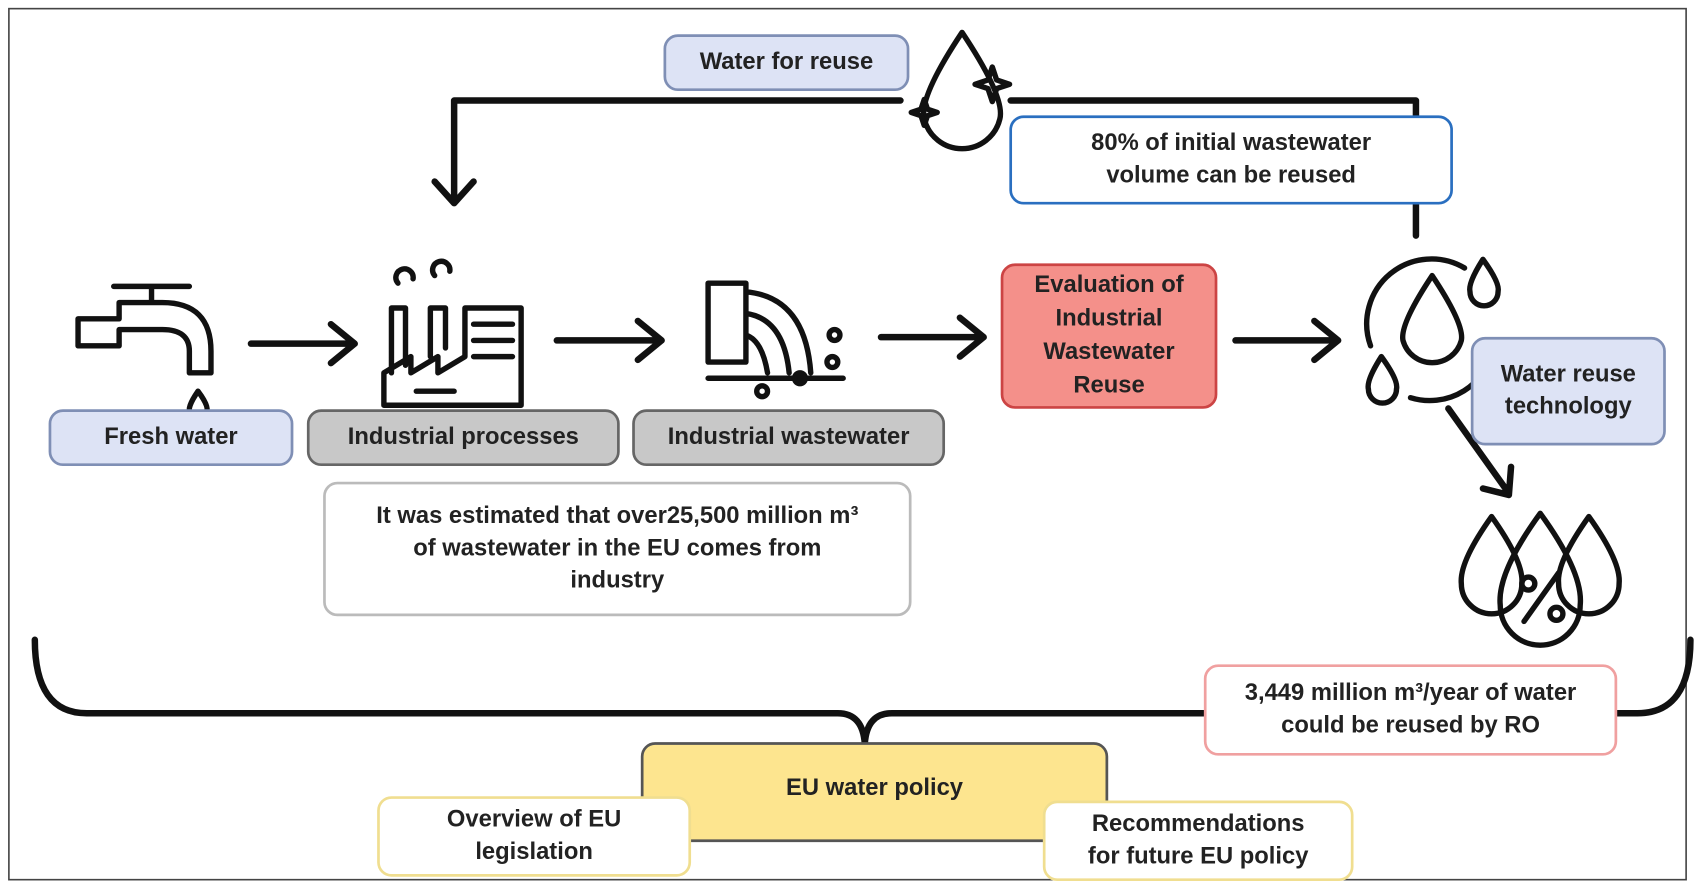 The width and height of the screenshot is (1695, 884). Describe the element at coordinates (1568, 373) in the screenshot. I see `box-label: Water reuse` at that location.